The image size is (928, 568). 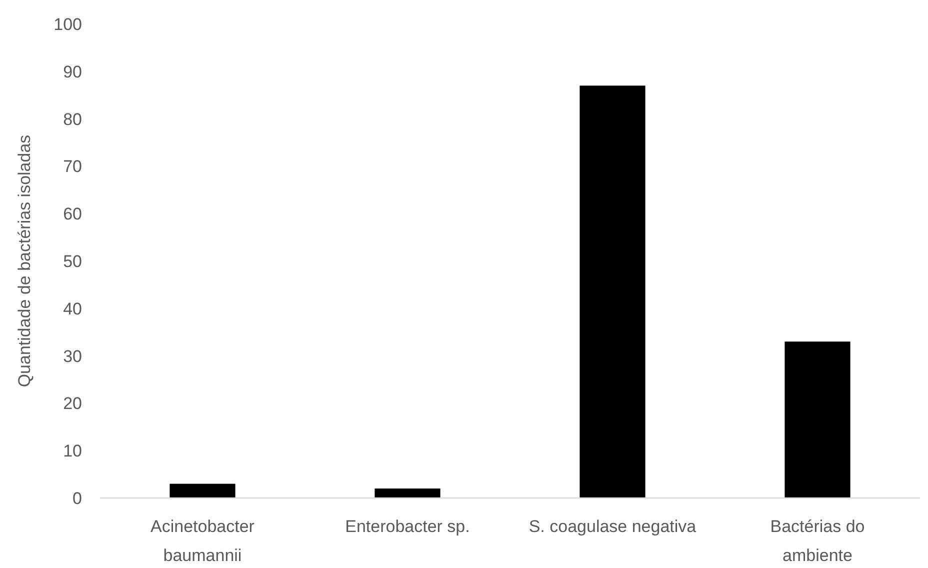 I want to click on x-tick-label: Bactérias do ambiente, so click(x=817, y=541).